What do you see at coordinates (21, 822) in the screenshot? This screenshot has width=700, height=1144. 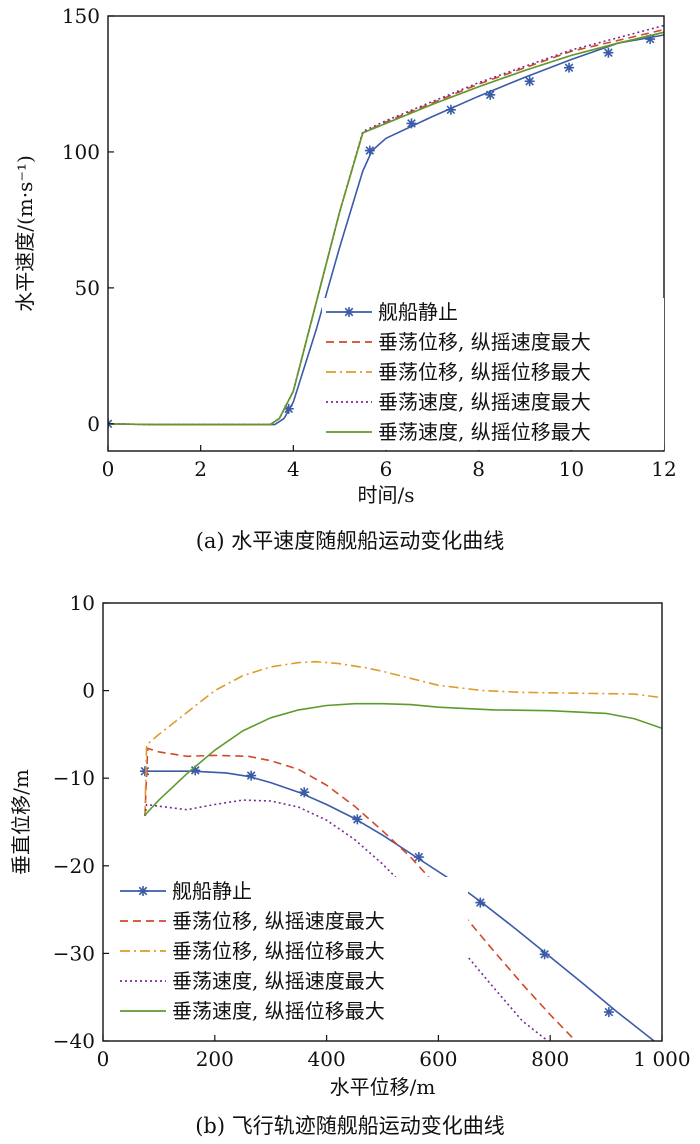 I see `y-axis-label: 垂直位移/m` at bounding box center [21, 822].